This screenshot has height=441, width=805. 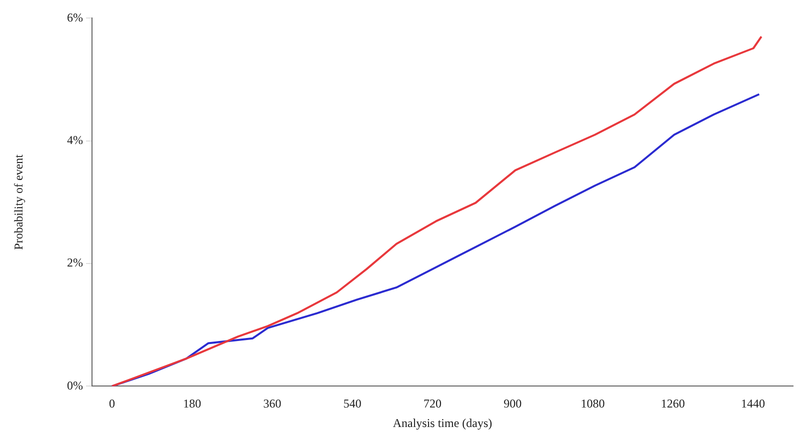 I want to click on y-tick-label: 6%, so click(x=75, y=17).